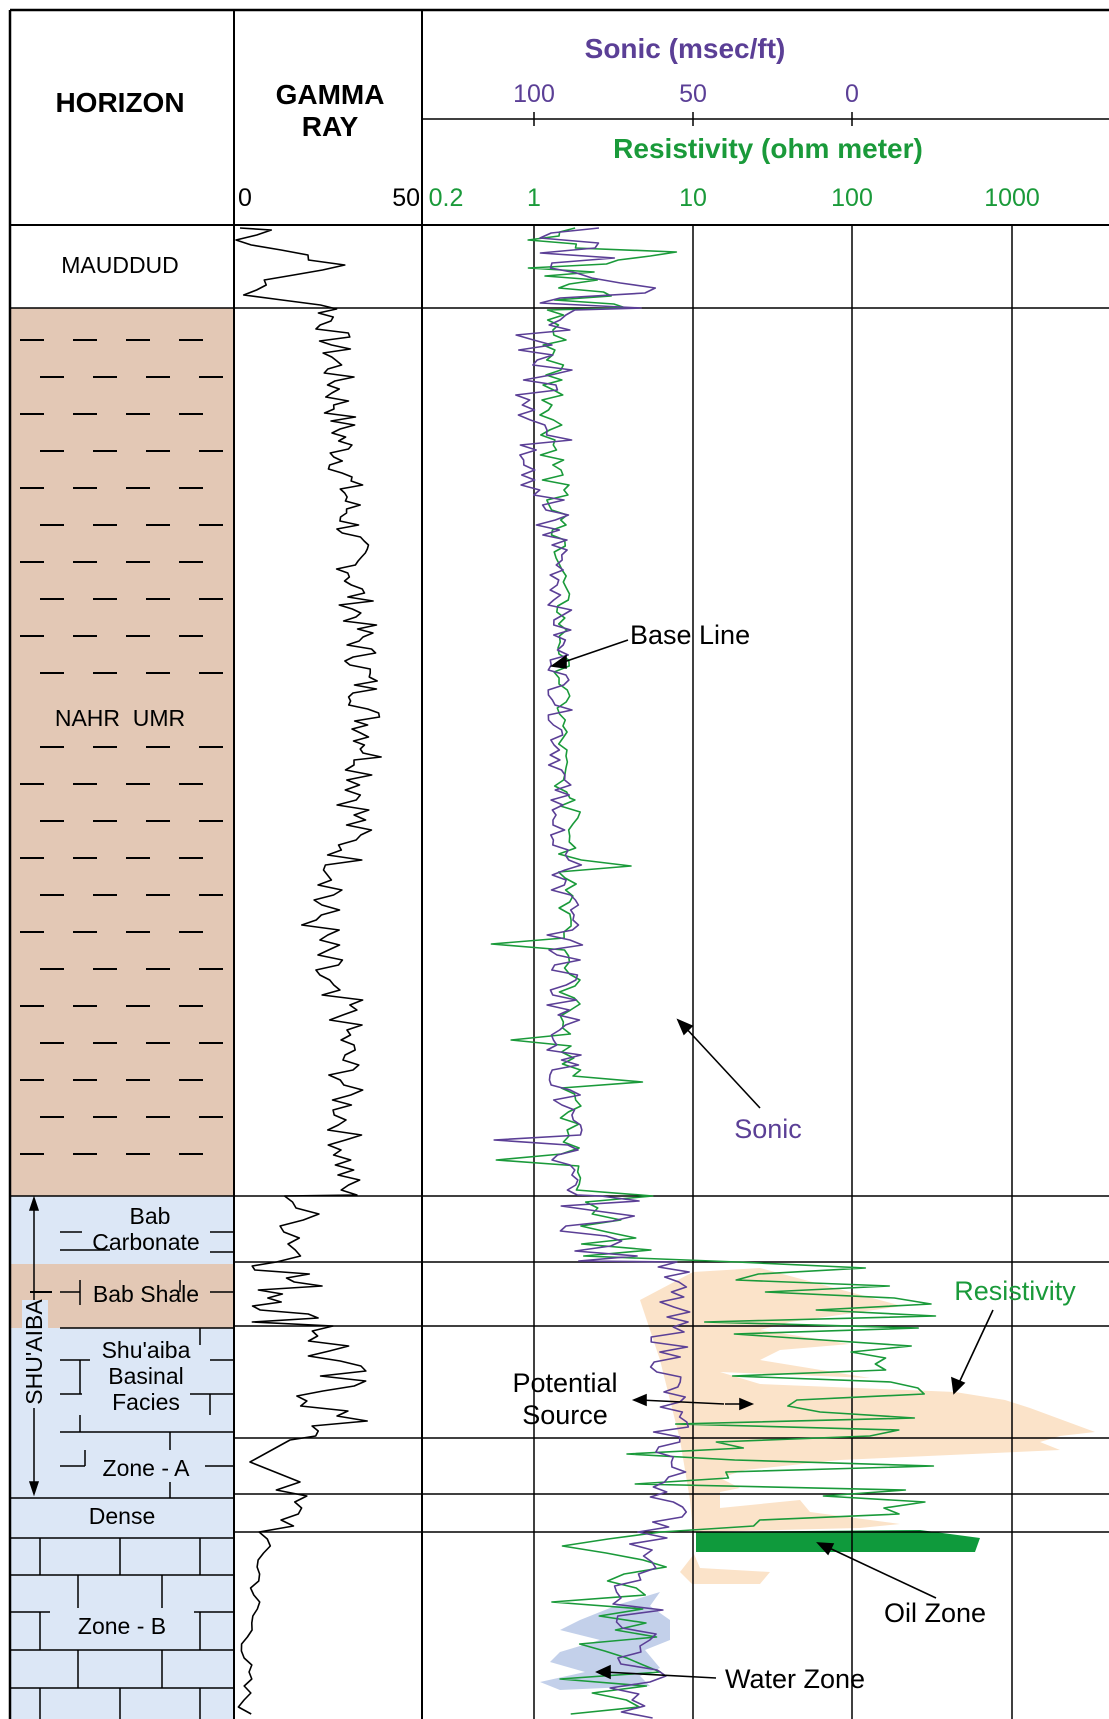 This screenshot has width=1109, height=1719. I want to click on lower-source-fill, so click(725, 1569).